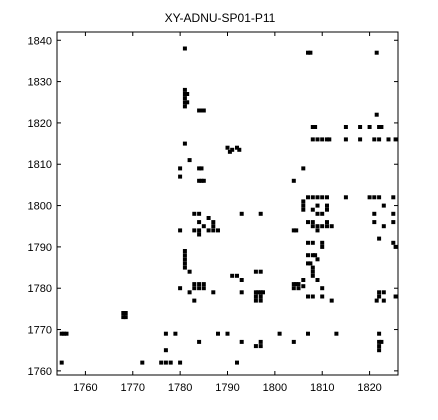 The image size is (438, 420). I want to click on chart-title: XY-ADNU-SP01-P11, so click(220, 18).